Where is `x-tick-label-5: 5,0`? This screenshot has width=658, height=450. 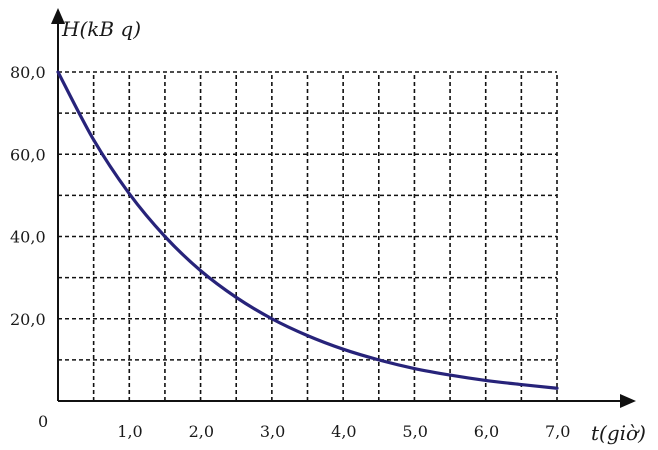
x-tick-label-5: 5,0 is located at coordinates (414, 431).